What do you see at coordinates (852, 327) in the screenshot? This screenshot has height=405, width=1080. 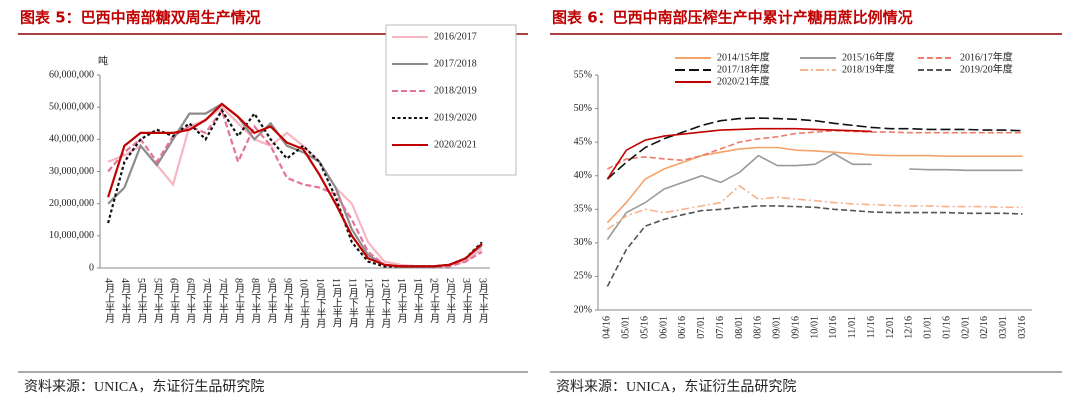 I see `x-tick-label: 11/01` at bounding box center [852, 327].